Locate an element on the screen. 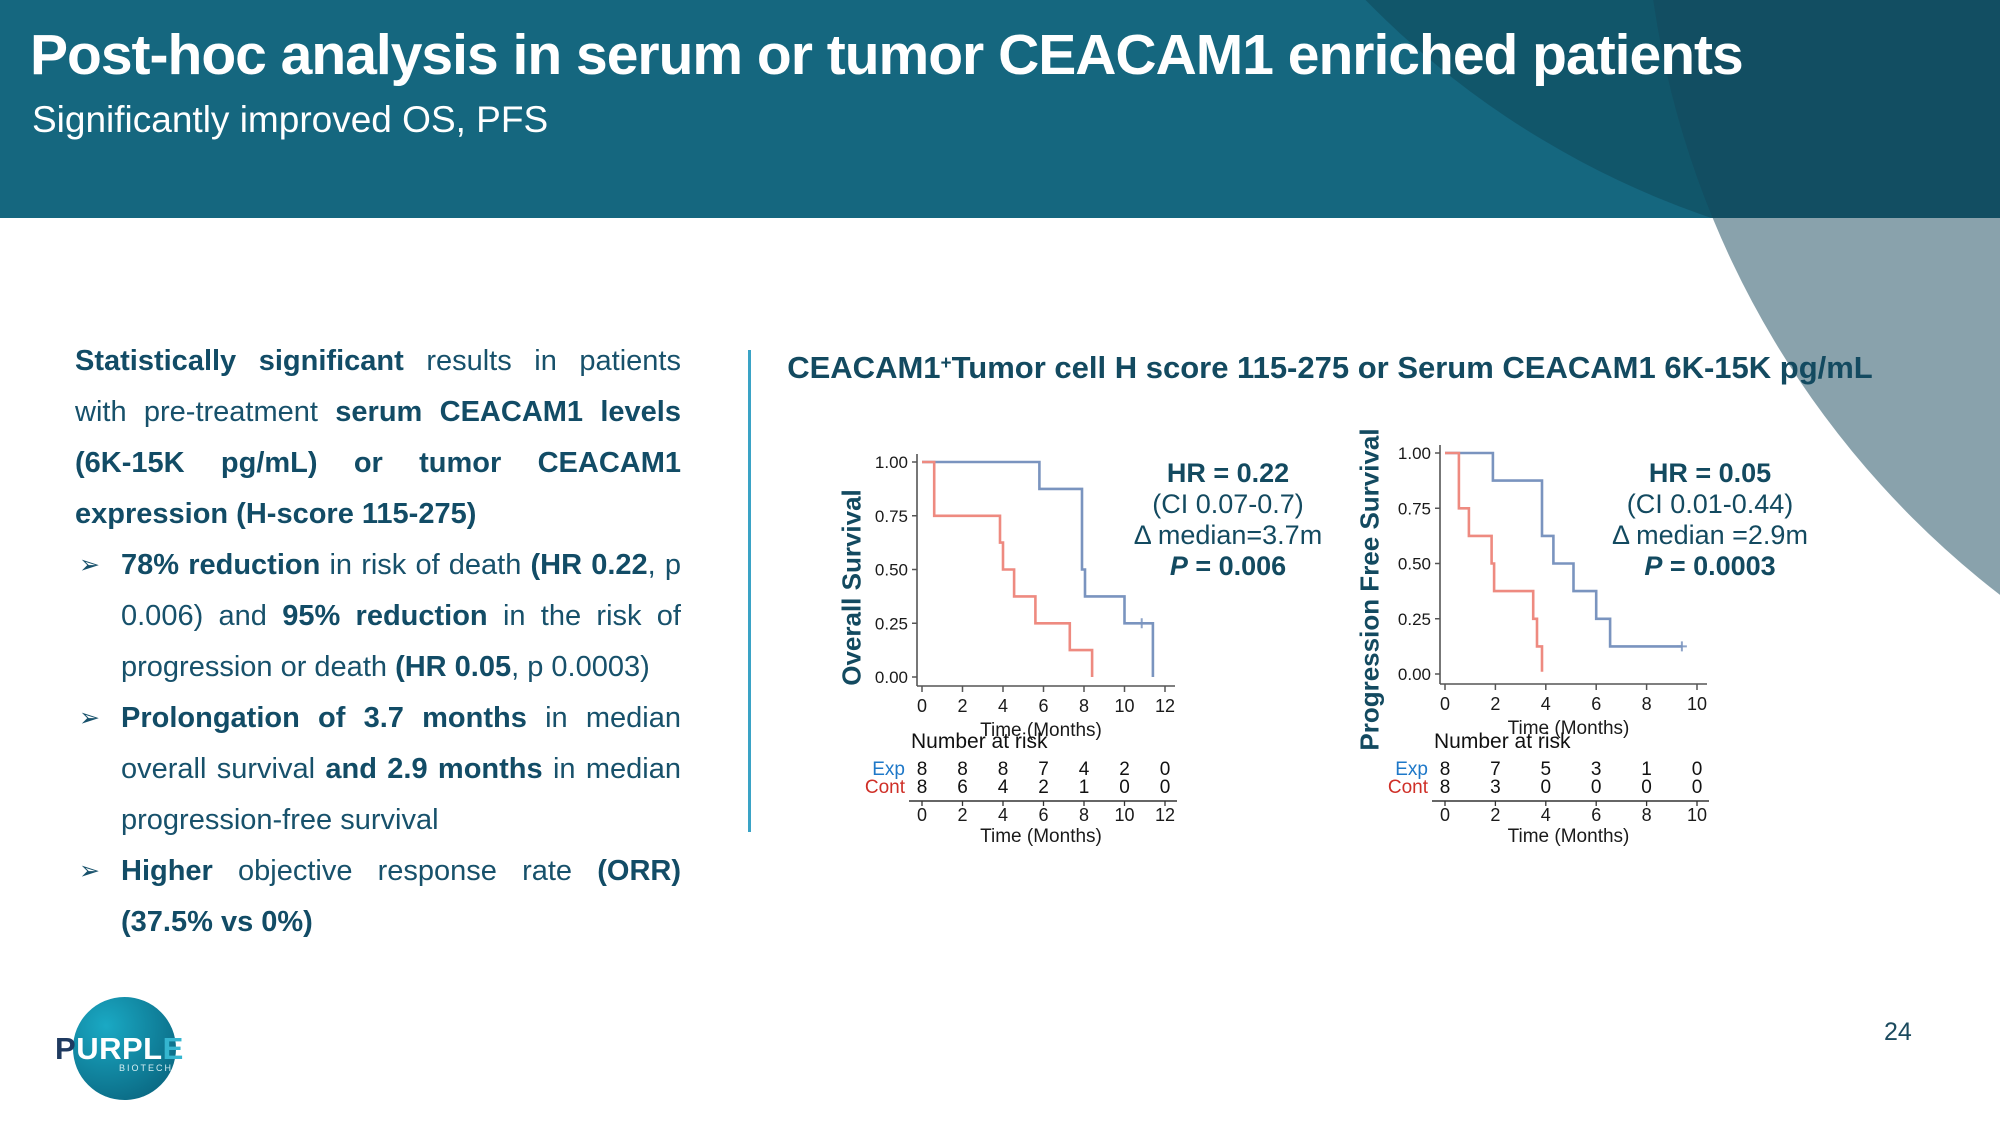 The height and width of the screenshot is (1125, 2000). svg-text: Cont is located at coordinates (885, 787).